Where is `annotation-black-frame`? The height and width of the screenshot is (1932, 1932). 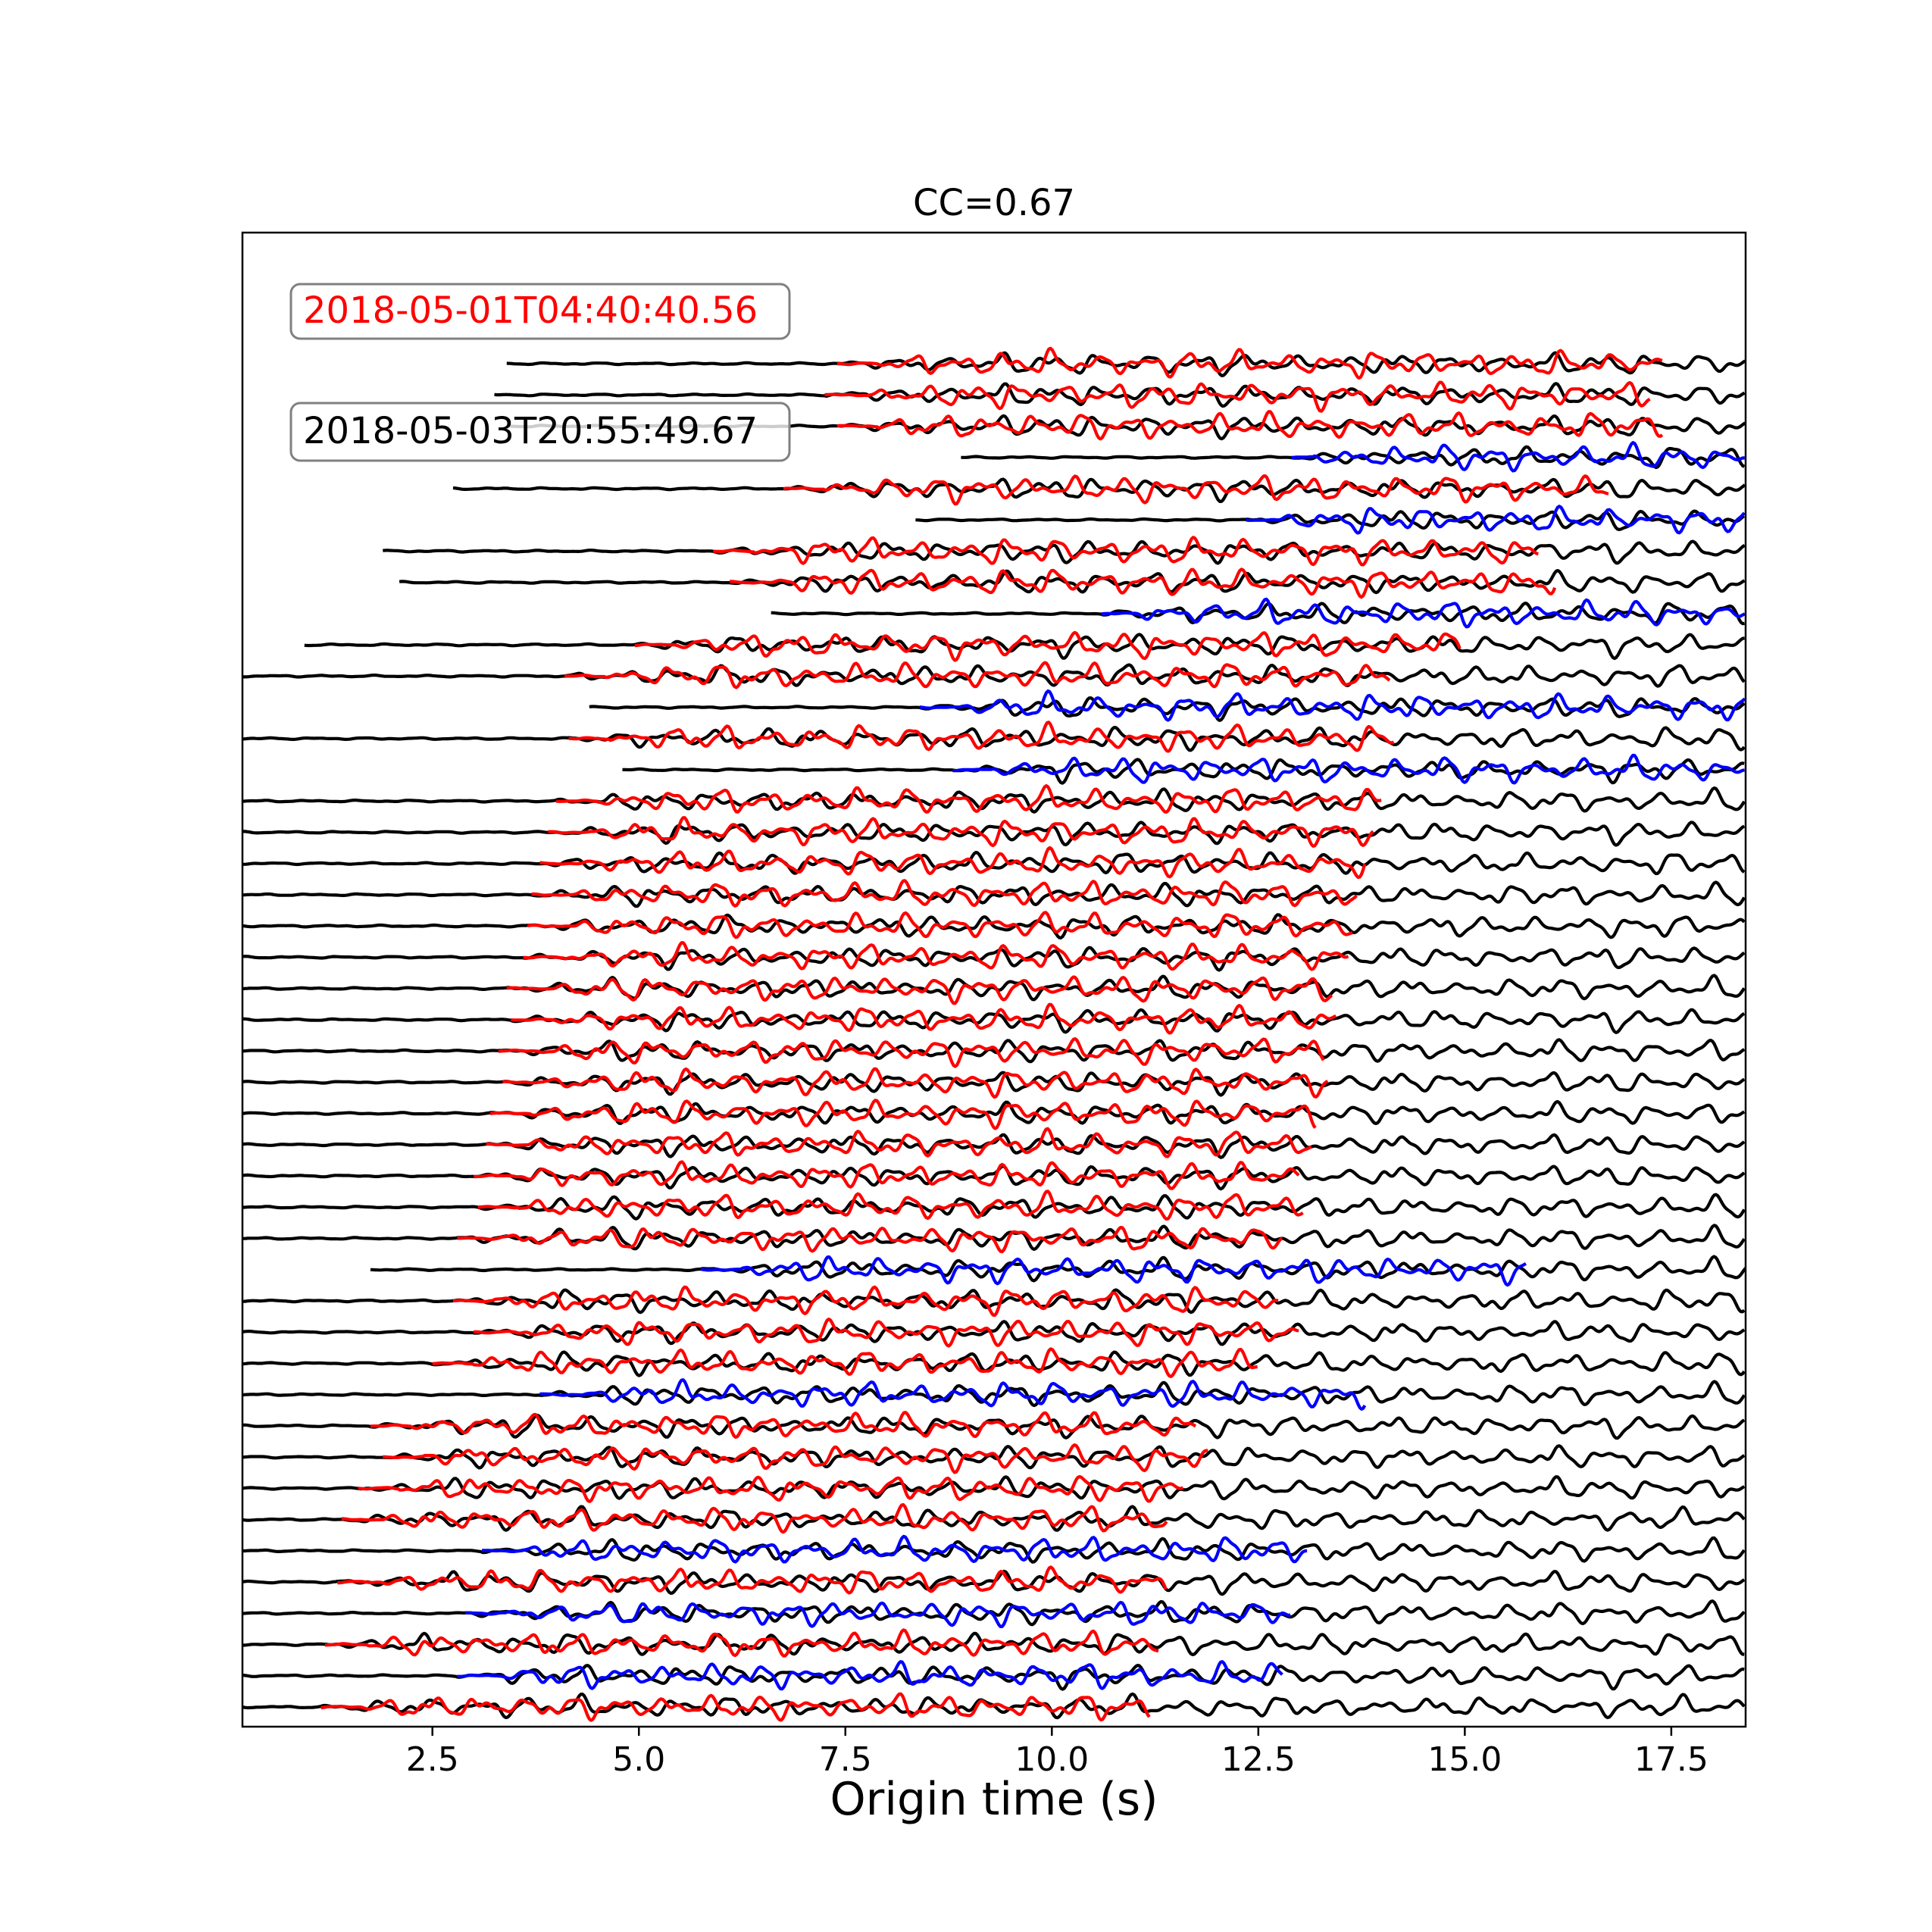
annotation-black-frame is located at coordinates (540, 432).